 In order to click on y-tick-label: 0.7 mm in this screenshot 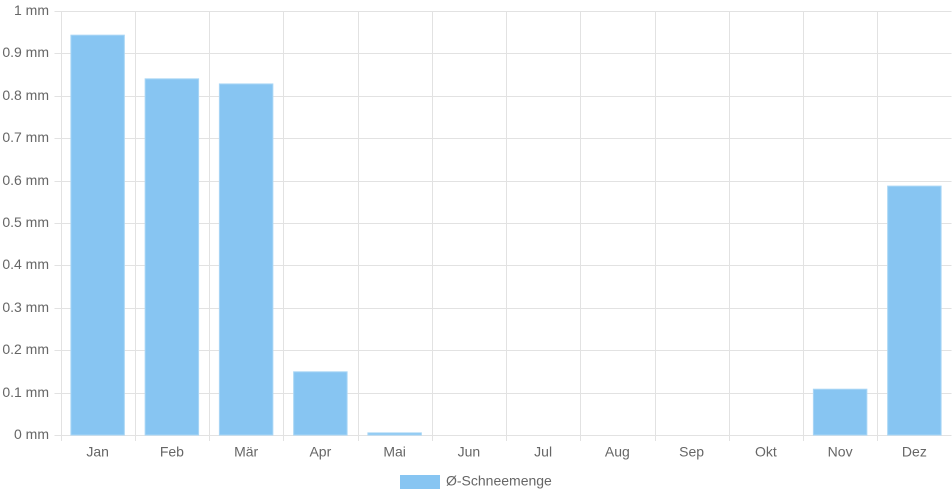, I will do `click(25, 137)`.